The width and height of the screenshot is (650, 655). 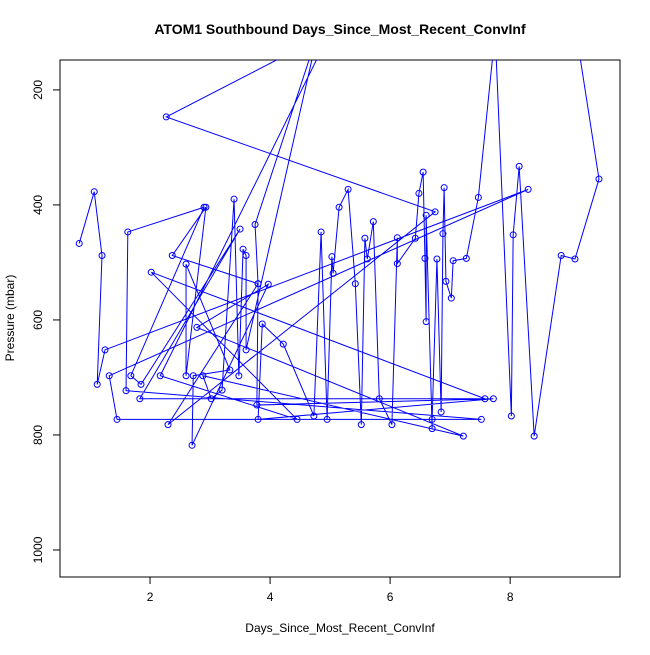 I want to click on x-tick-label: 6, so click(x=390, y=597).